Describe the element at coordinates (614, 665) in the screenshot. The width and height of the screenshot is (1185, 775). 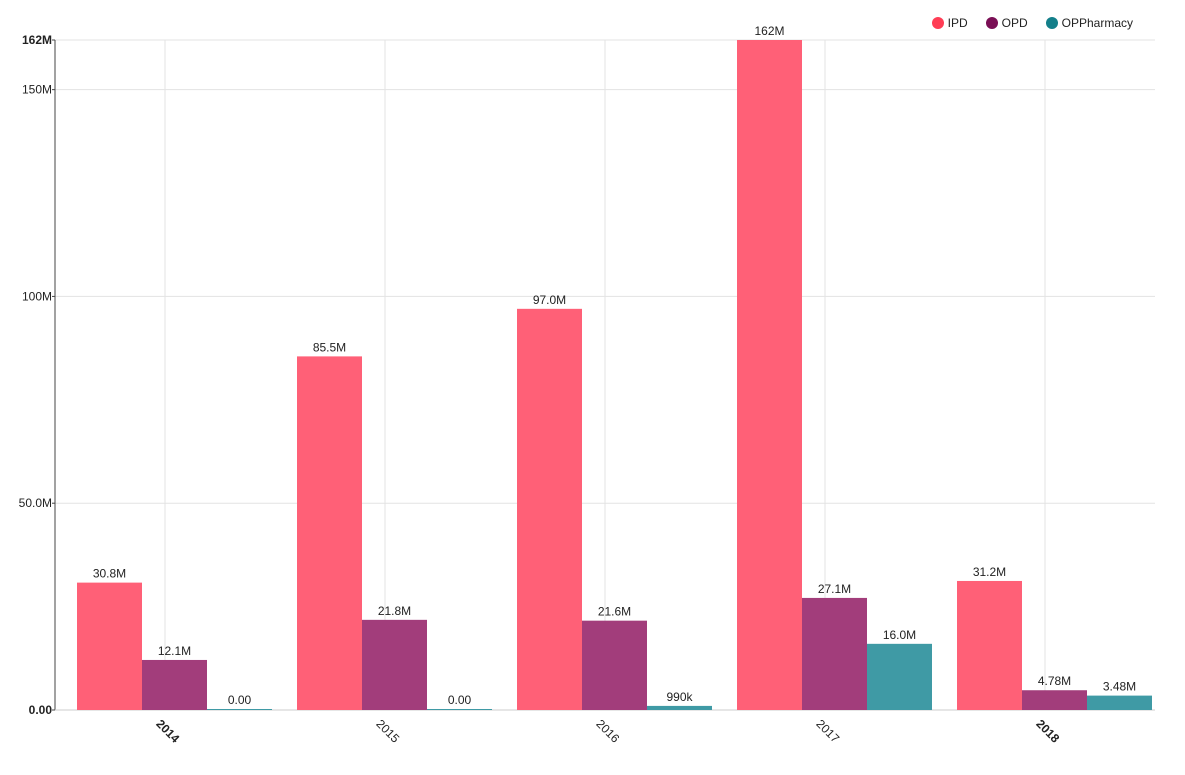
I see `bar-opd-2016` at that location.